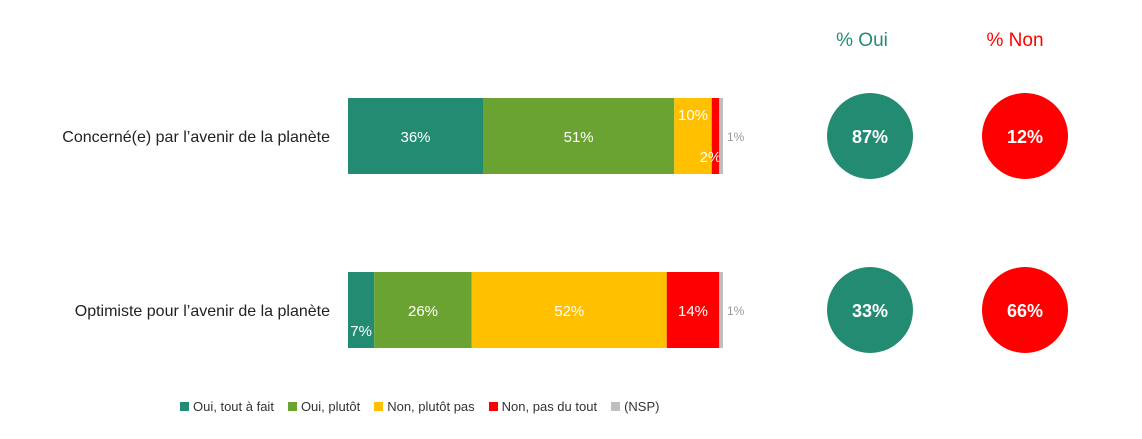 This screenshot has width=1142, height=439. I want to click on legend-item: Oui, plutôt, so click(324, 406).